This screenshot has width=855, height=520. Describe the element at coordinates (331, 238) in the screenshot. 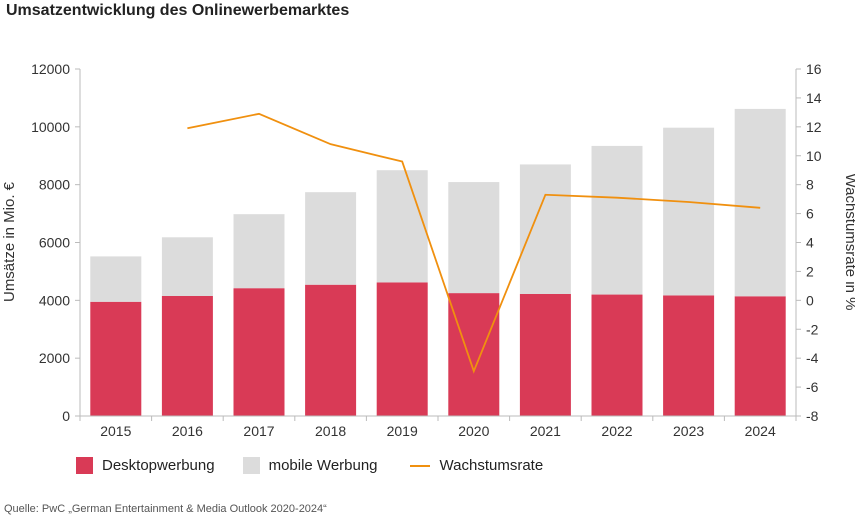

I see `bar-mobile-2018` at that location.